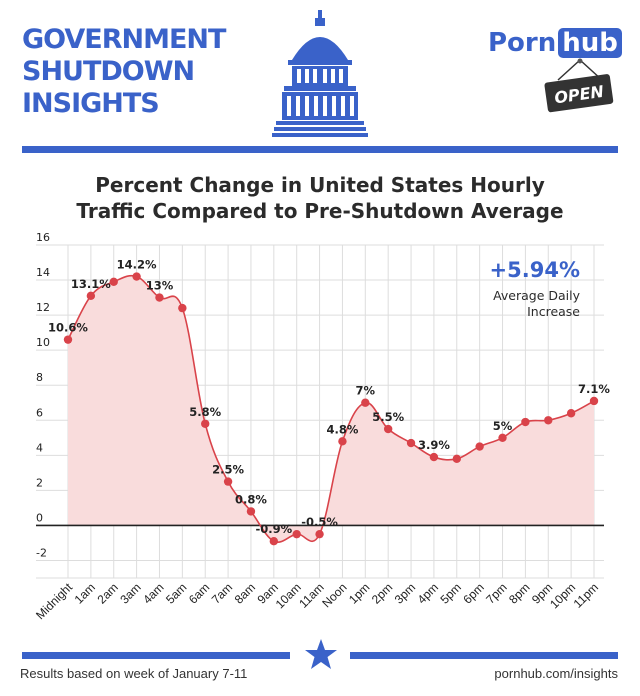 This screenshot has height=696, width=640. Describe the element at coordinates (571, 413) in the screenshot. I see `data-point-10pm` at that location.